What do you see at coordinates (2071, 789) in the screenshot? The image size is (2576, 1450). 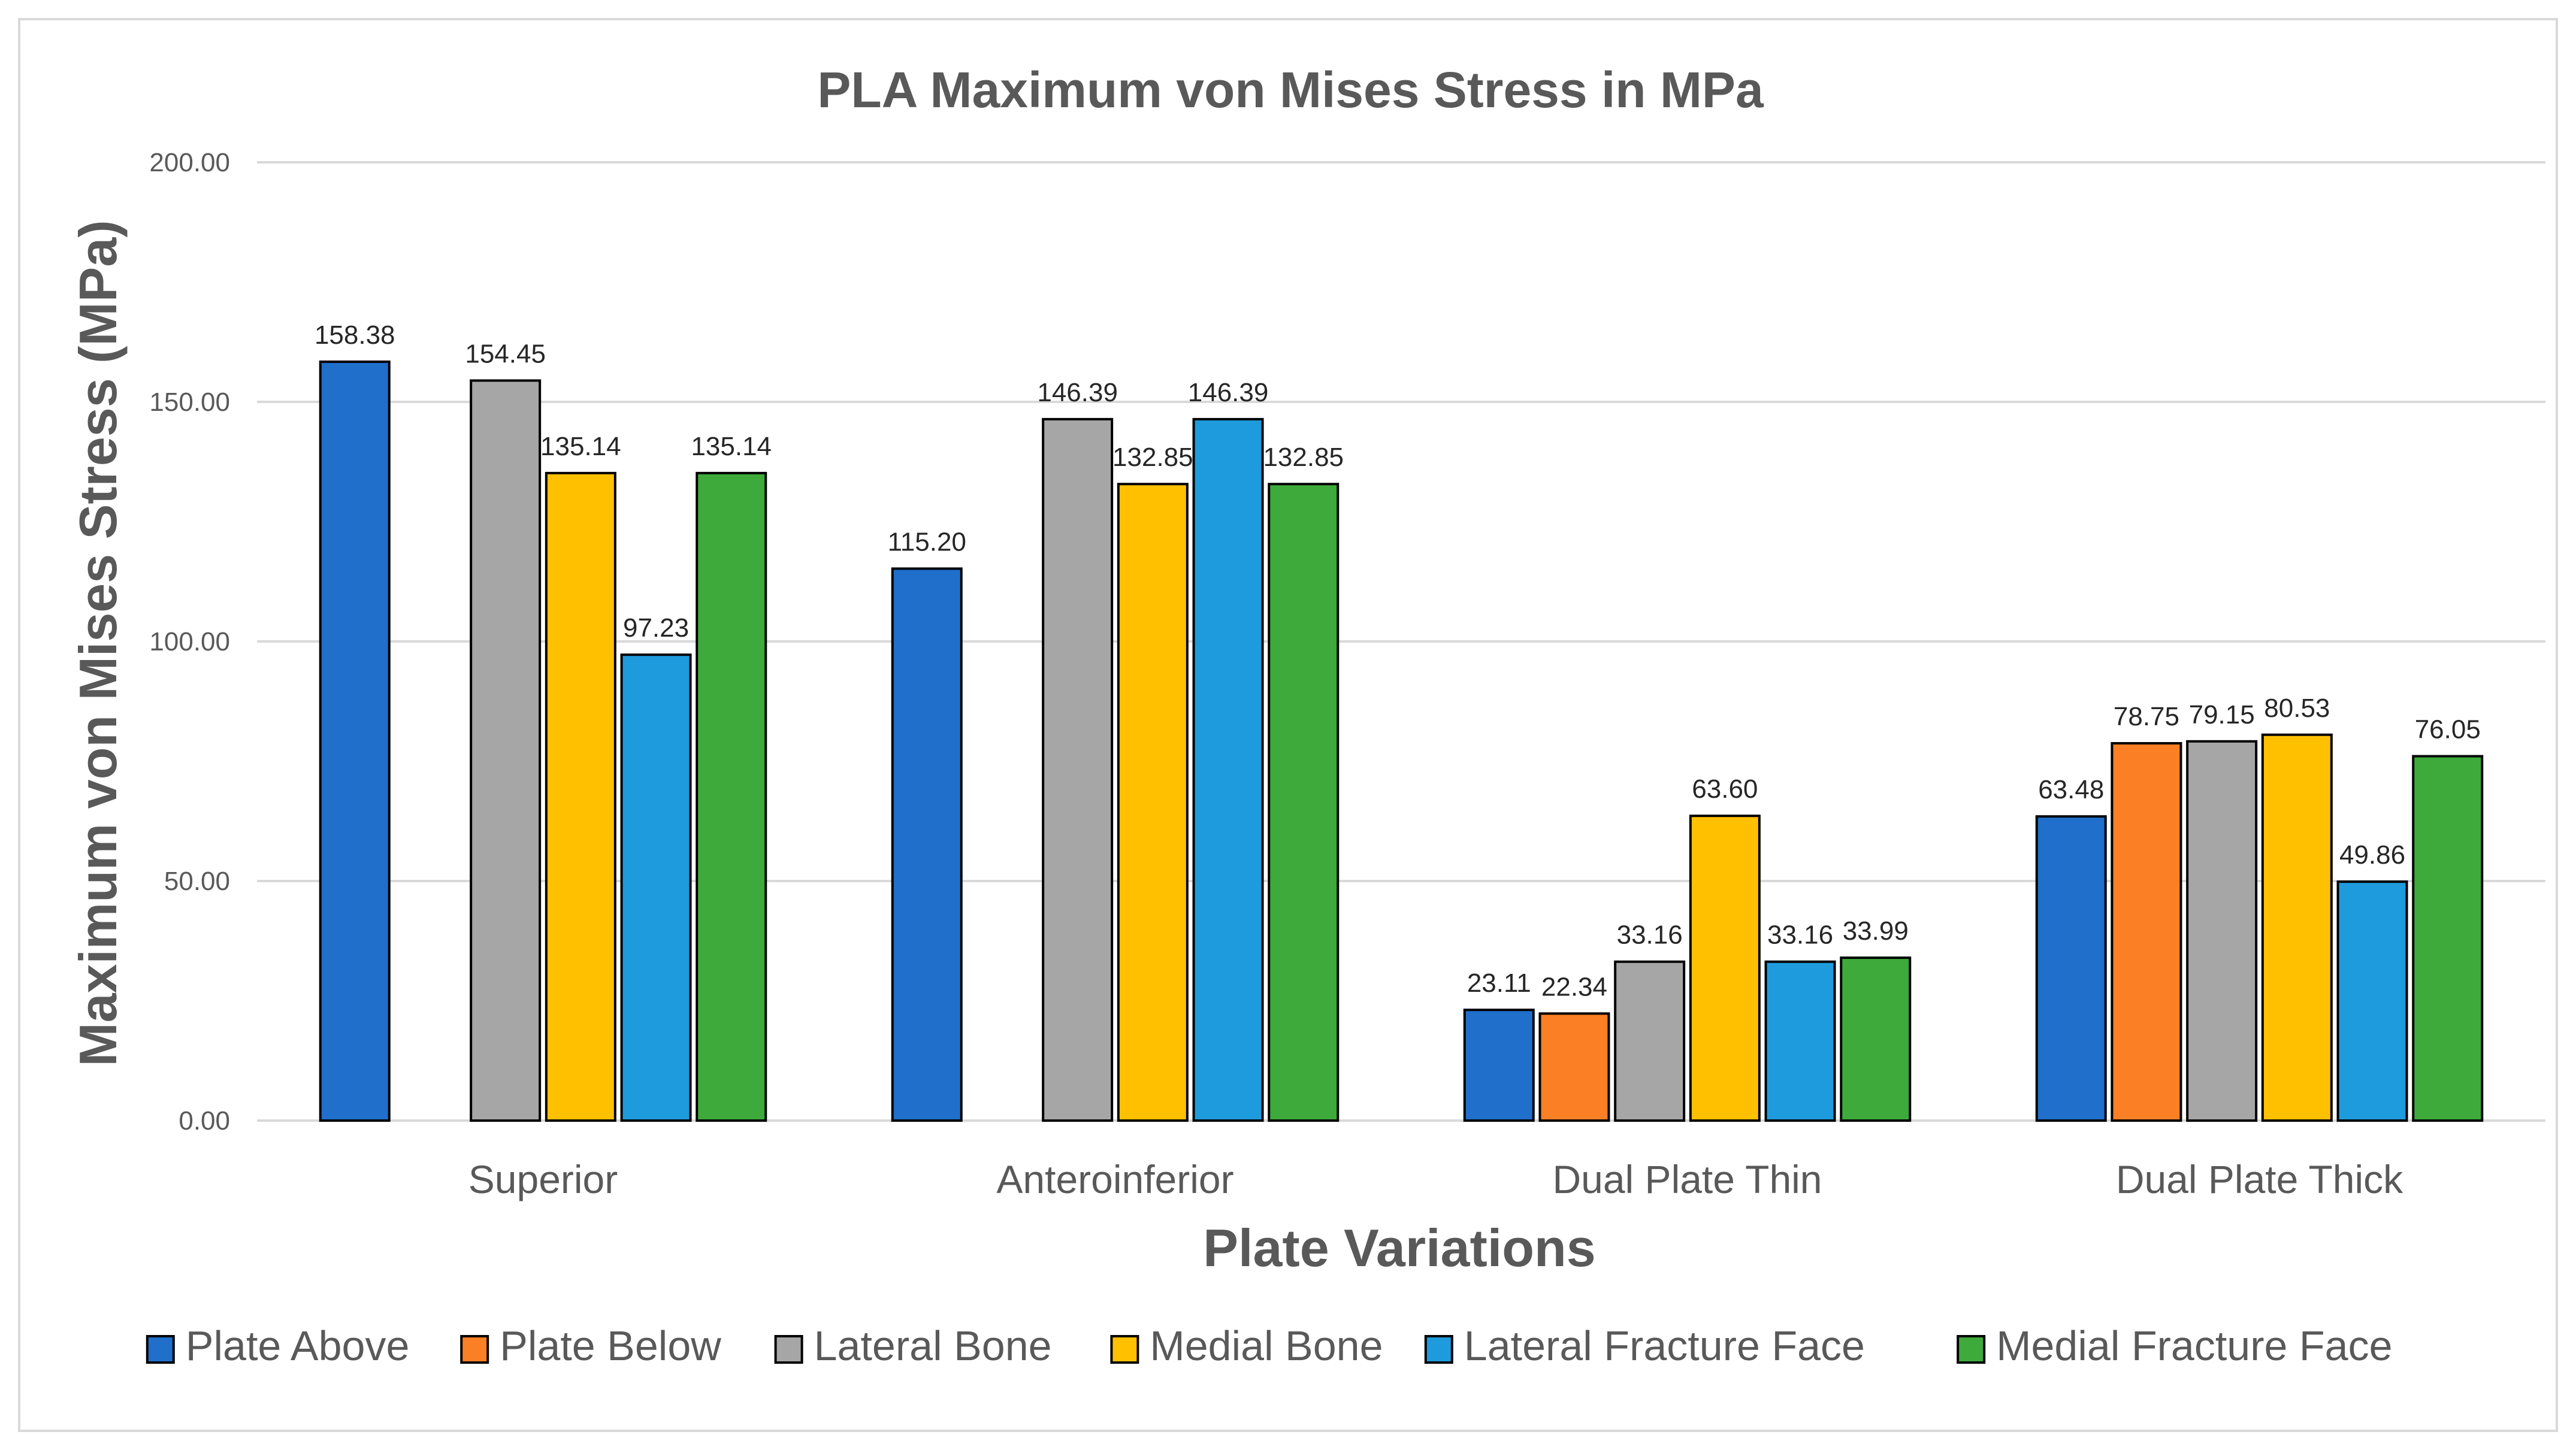 I see `data-label: 63.48` at bounding box center [2071, 789].